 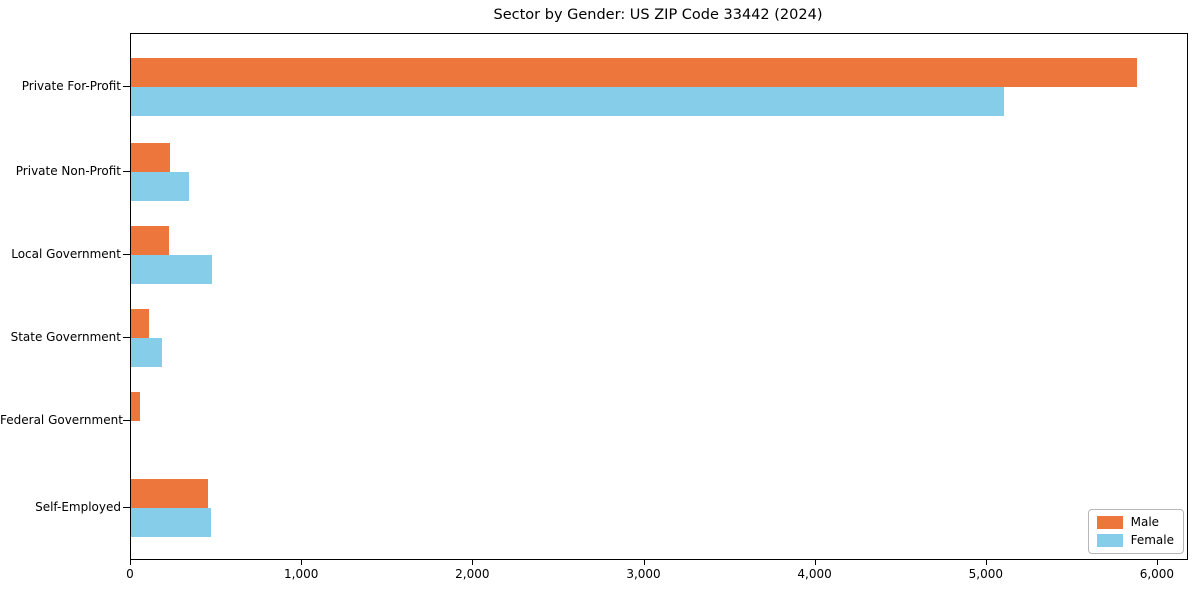 I want to click on legend-entry-female: Female, so click(x=1135, y=540).